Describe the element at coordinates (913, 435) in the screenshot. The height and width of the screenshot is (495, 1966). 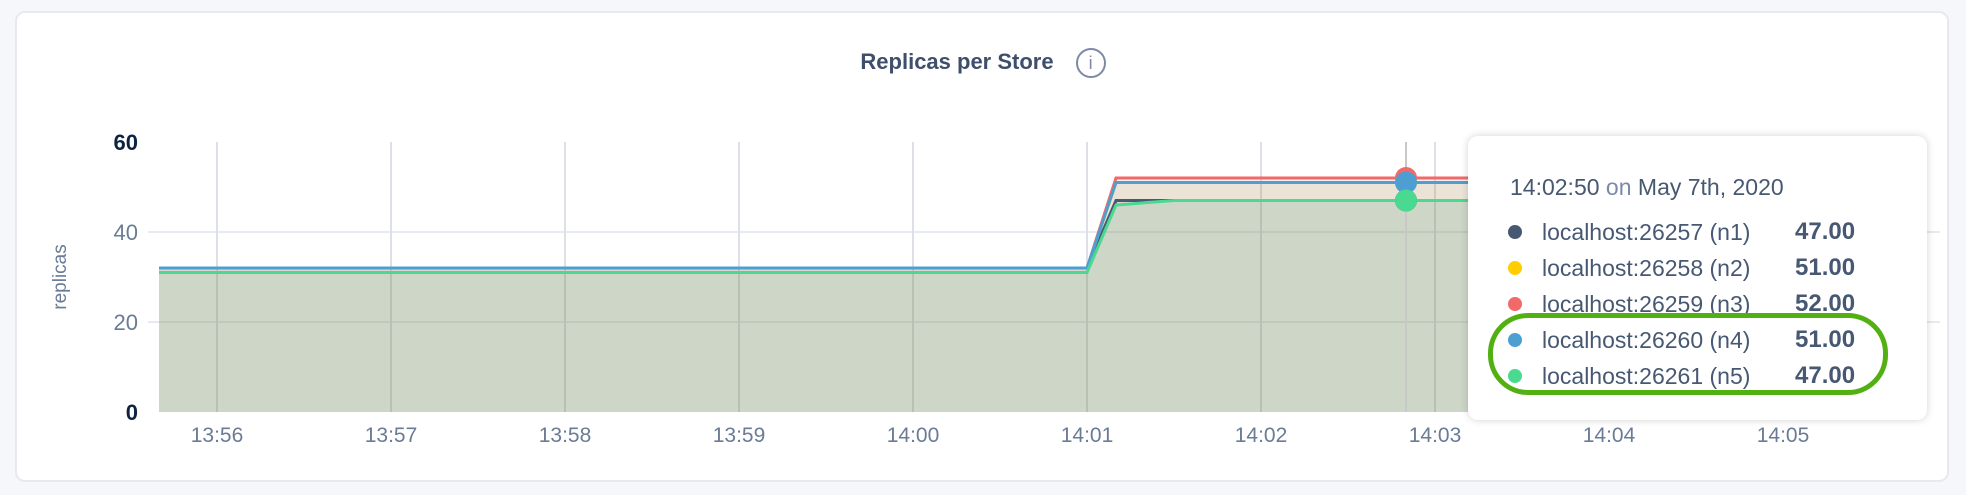
I see `x-tick-label: 14:00` at that location.